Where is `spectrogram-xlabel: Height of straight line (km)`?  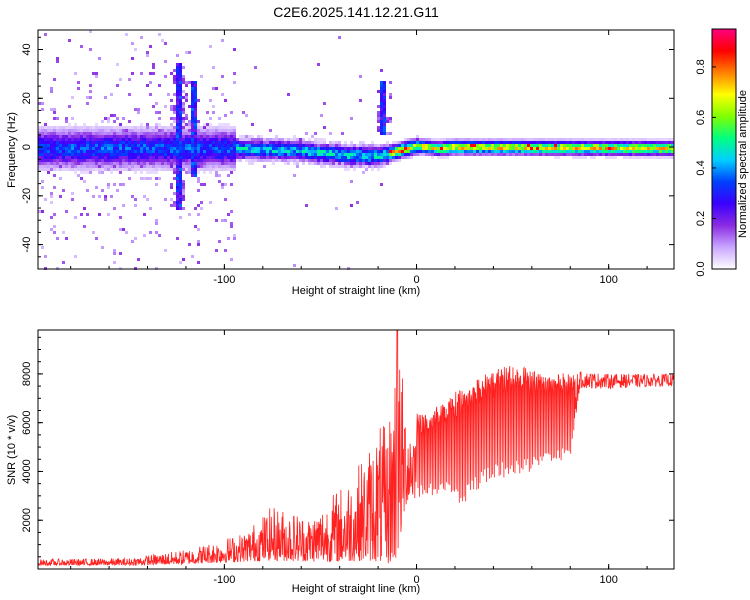 spectrogram-xlabel: Height of straight line (km) is located at coordinates (356, 291).